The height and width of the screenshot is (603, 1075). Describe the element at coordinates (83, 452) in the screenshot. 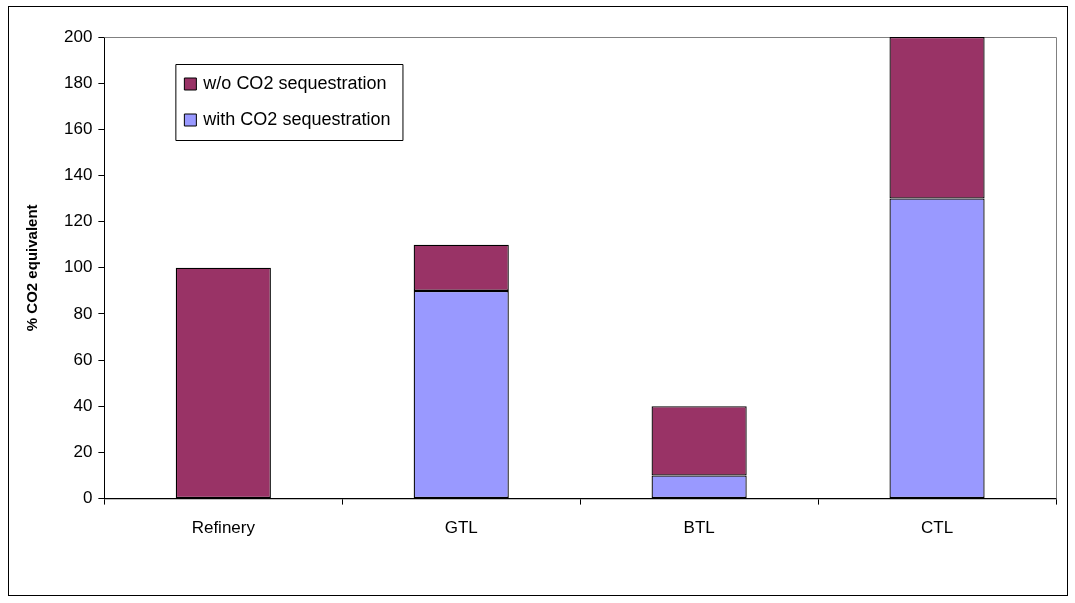

I see `y-tick-label: 20` at that location.